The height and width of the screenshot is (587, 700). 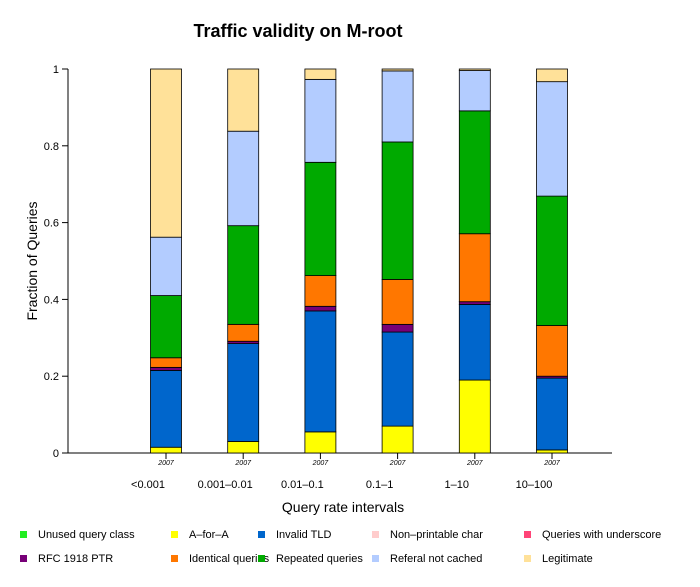 I want to click on y-tick-label: 0.4, so click(x=51, y=300).